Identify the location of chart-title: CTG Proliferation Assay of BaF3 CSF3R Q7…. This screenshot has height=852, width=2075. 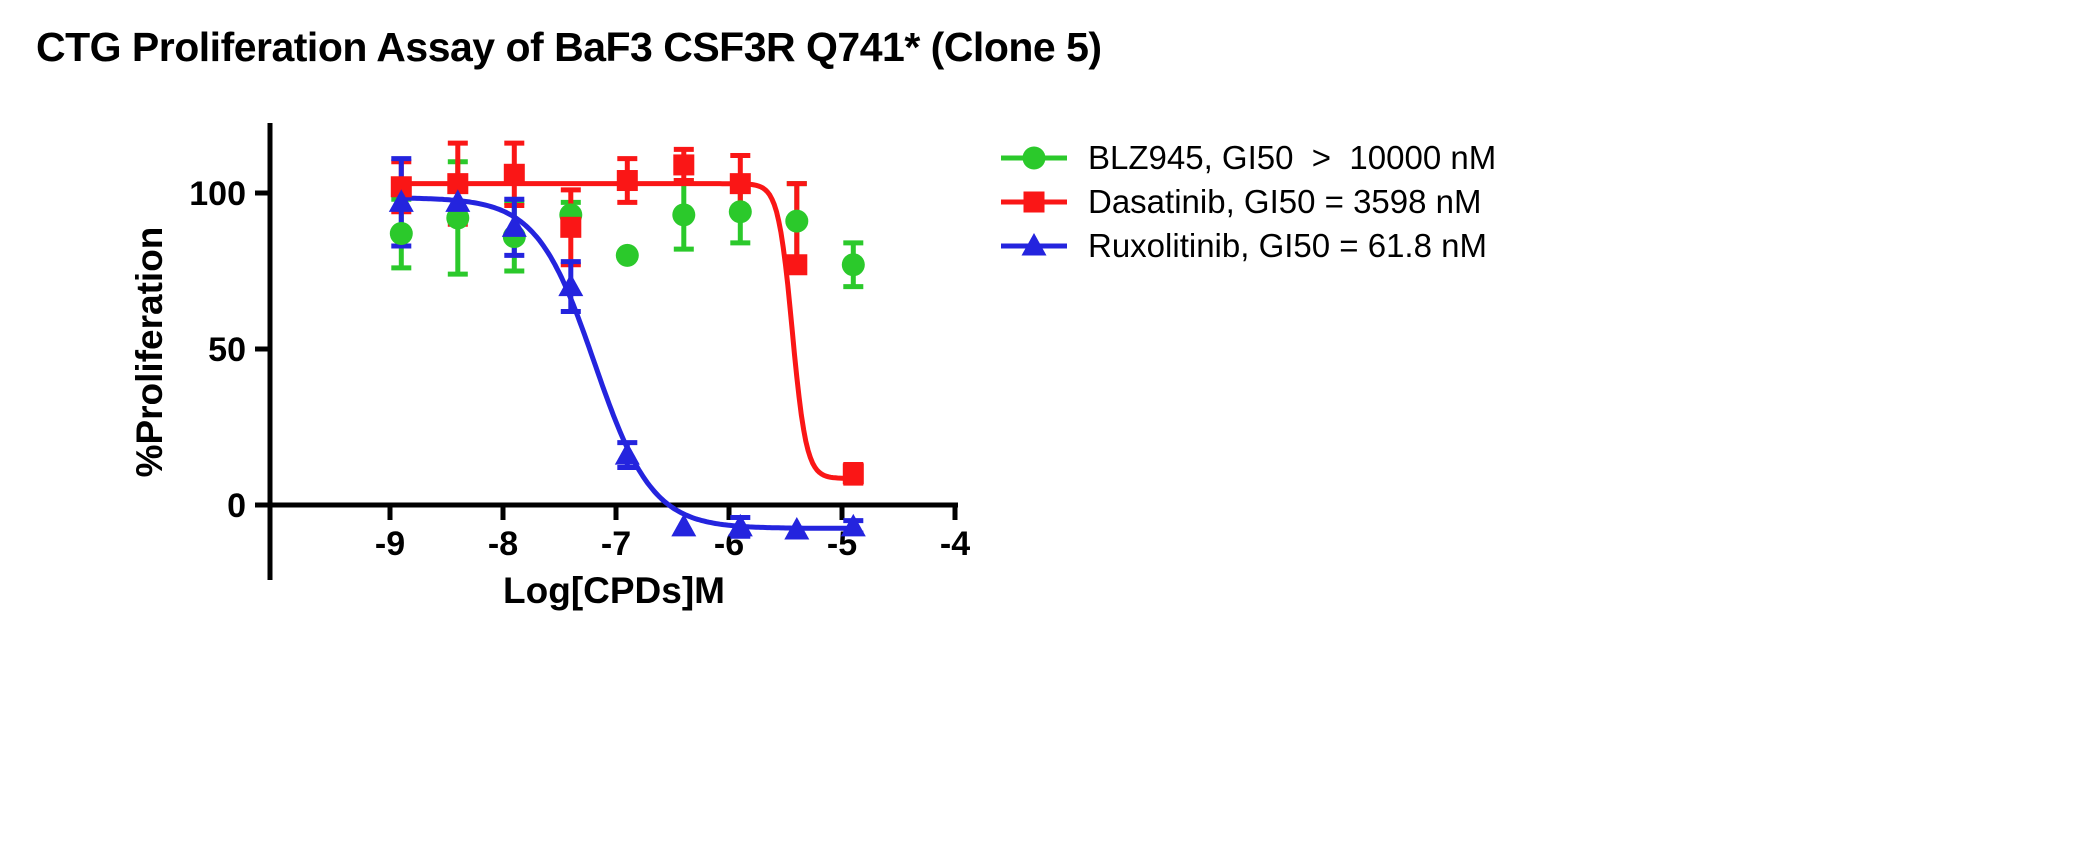
(569, 47).